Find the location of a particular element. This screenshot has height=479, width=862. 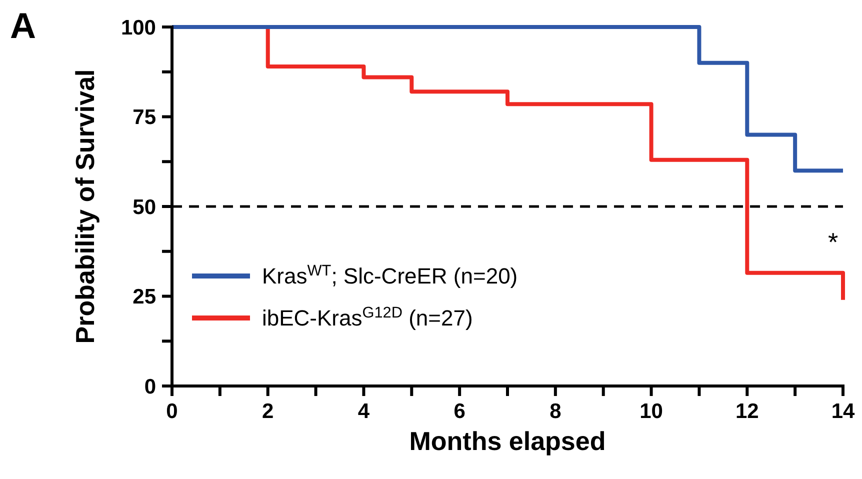

y-tick-label: 50 is located at coordinates (144, 207).